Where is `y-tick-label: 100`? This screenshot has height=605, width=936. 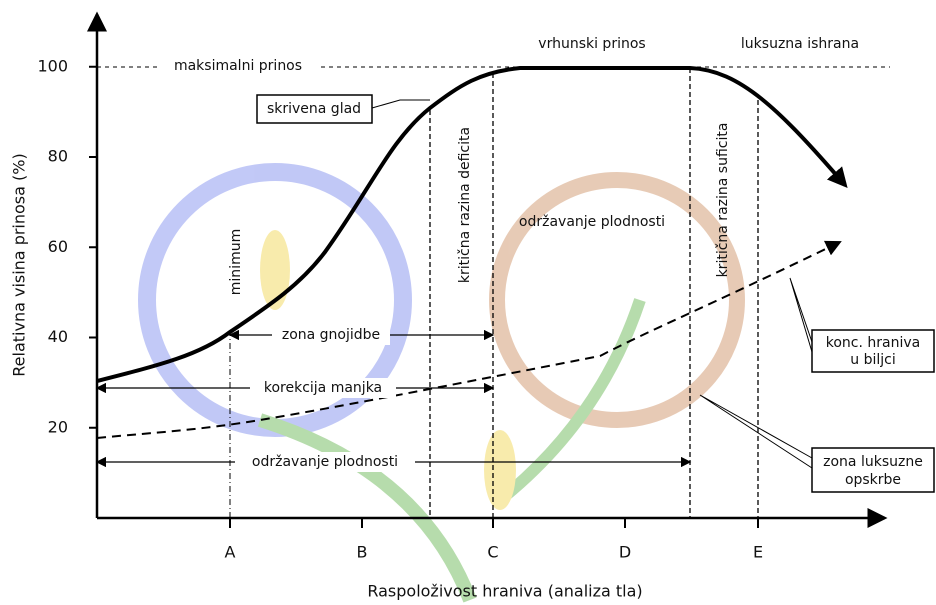
y-tick-label: 100 is located at coordinates (52, 65).